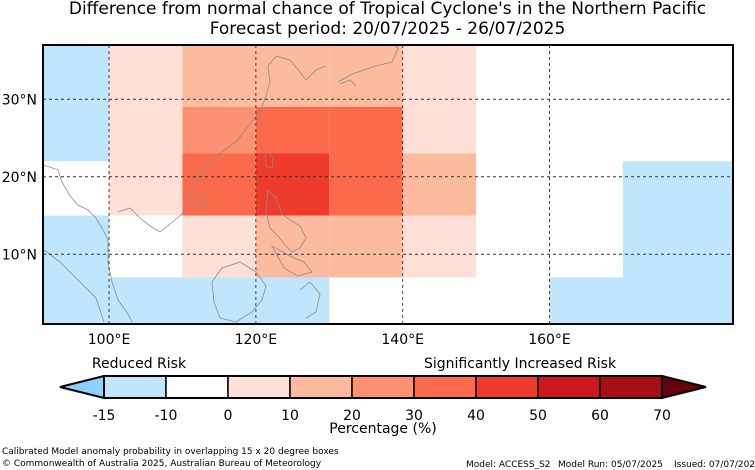 The height and width of the screenshot is (470, 755). I want to click on footer-issued: Issued: 07/07/2025, so click(714, 465).